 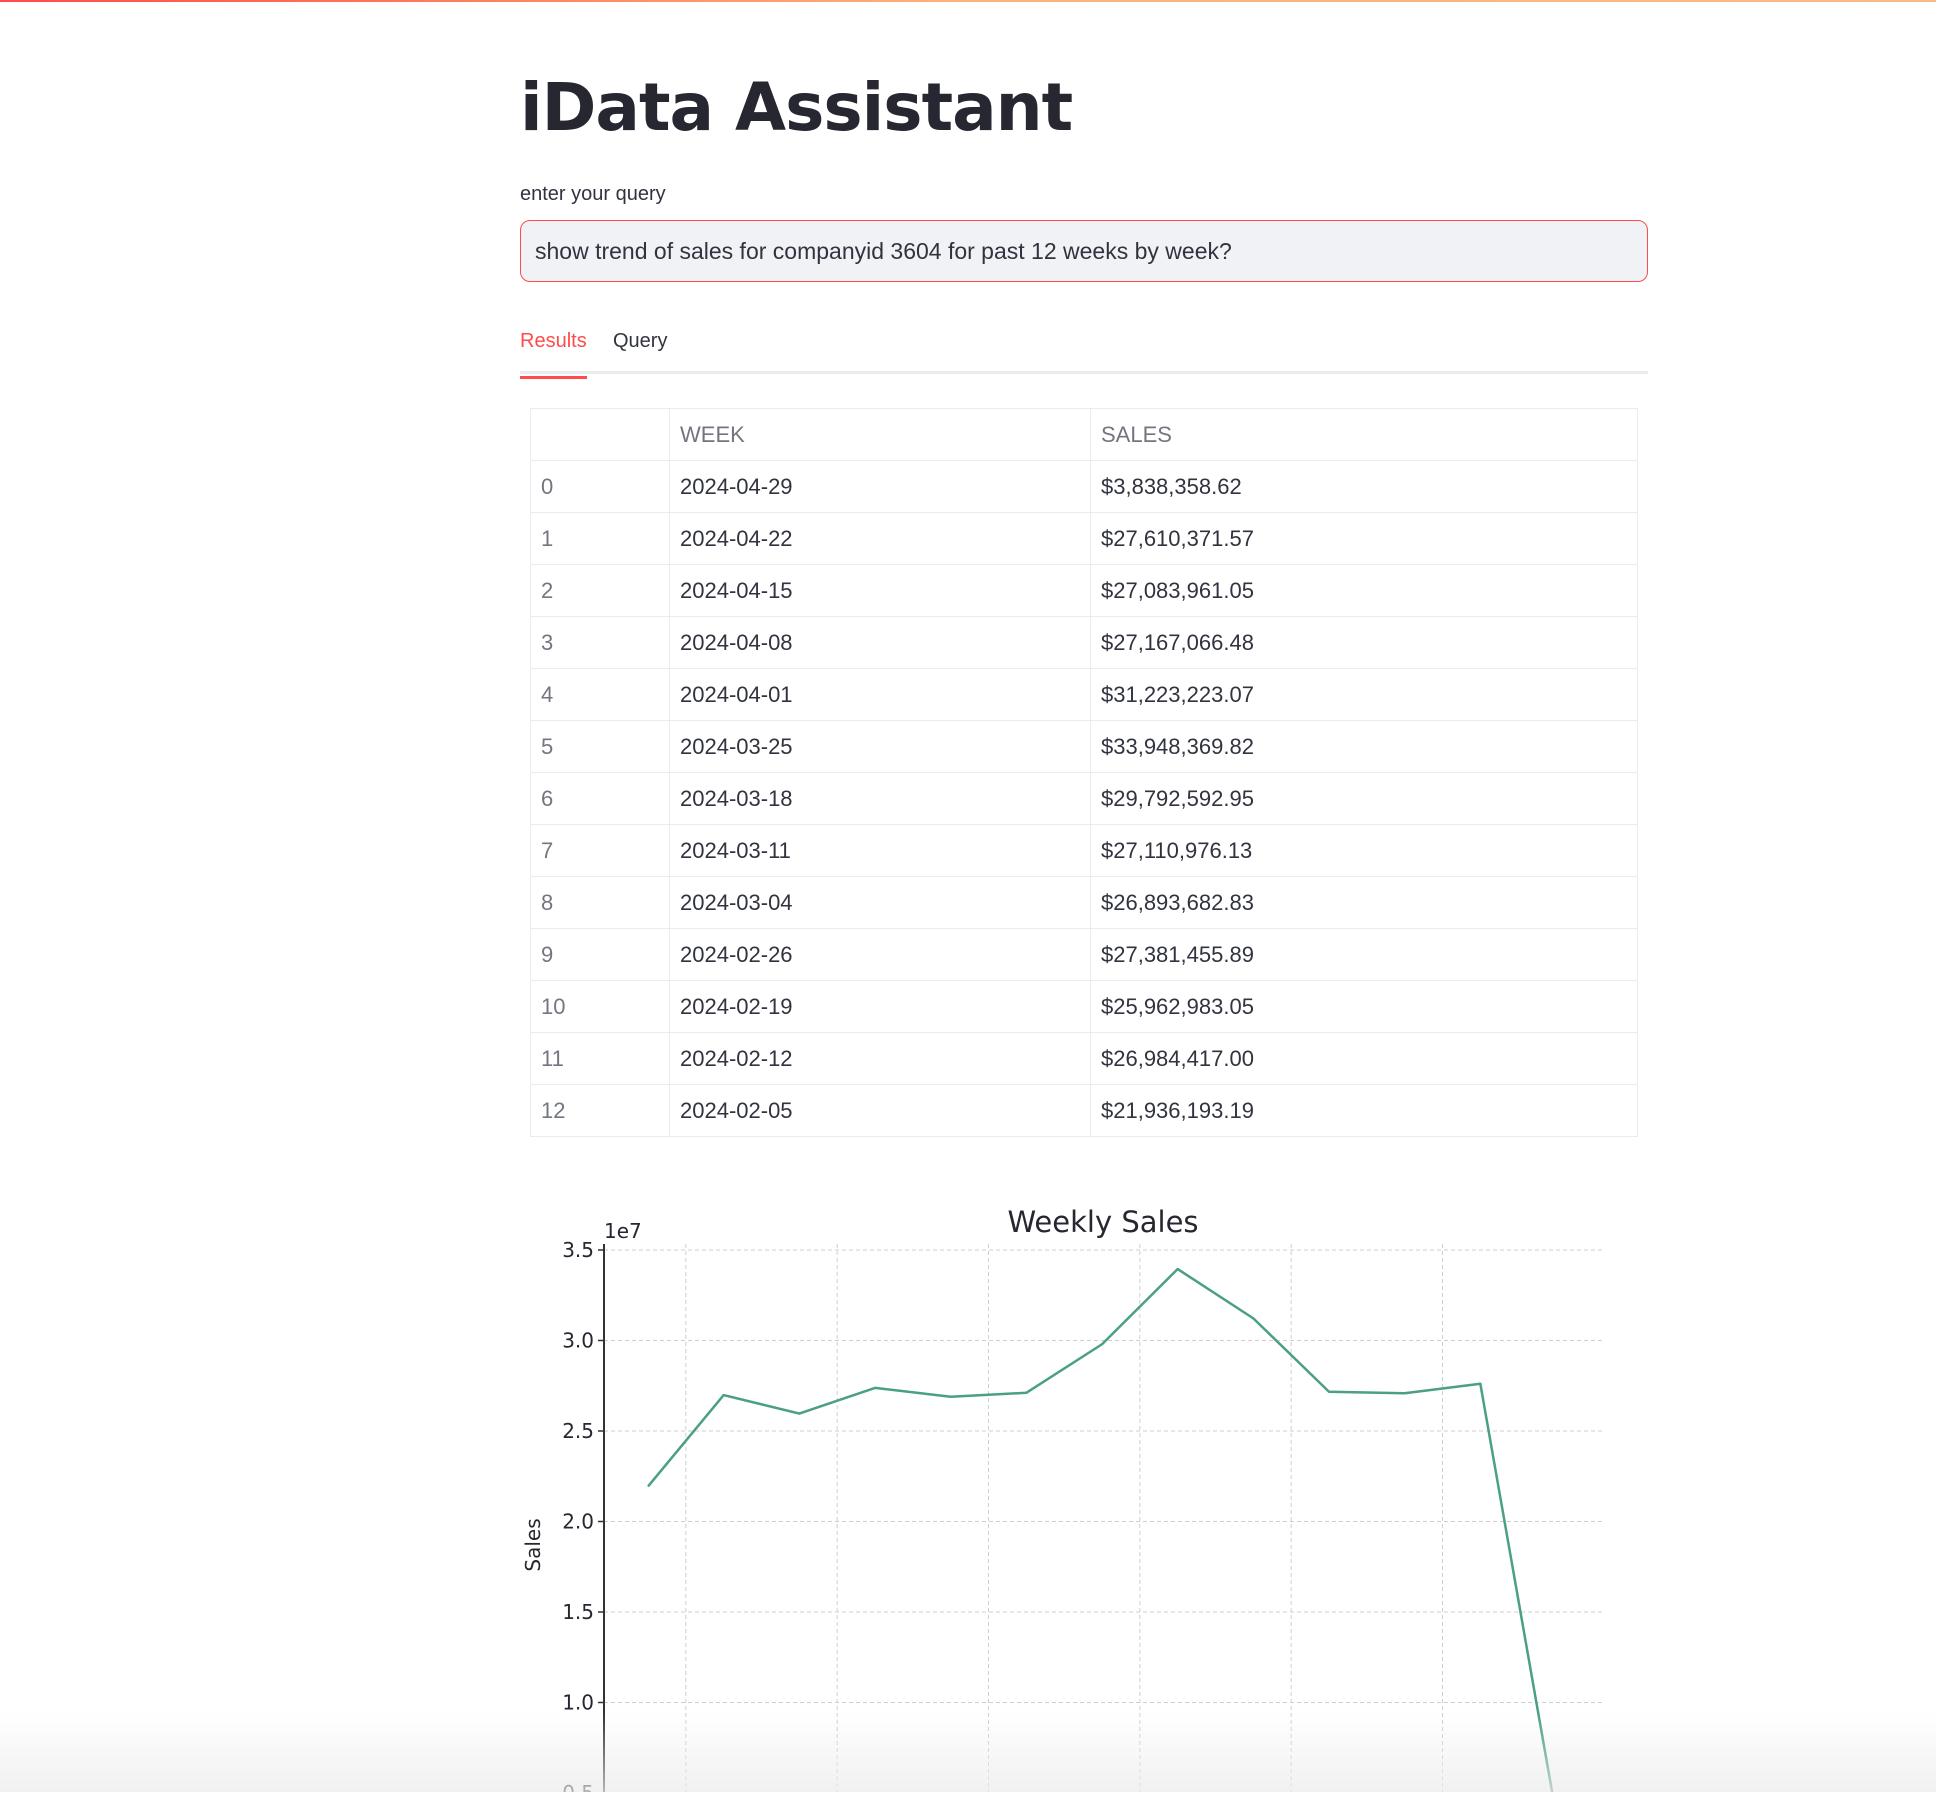 What do you see at coordinates (578, 1786) in the screenshot?
I see `y-tick-label: 0.5` at bounding box center [578, 1786].